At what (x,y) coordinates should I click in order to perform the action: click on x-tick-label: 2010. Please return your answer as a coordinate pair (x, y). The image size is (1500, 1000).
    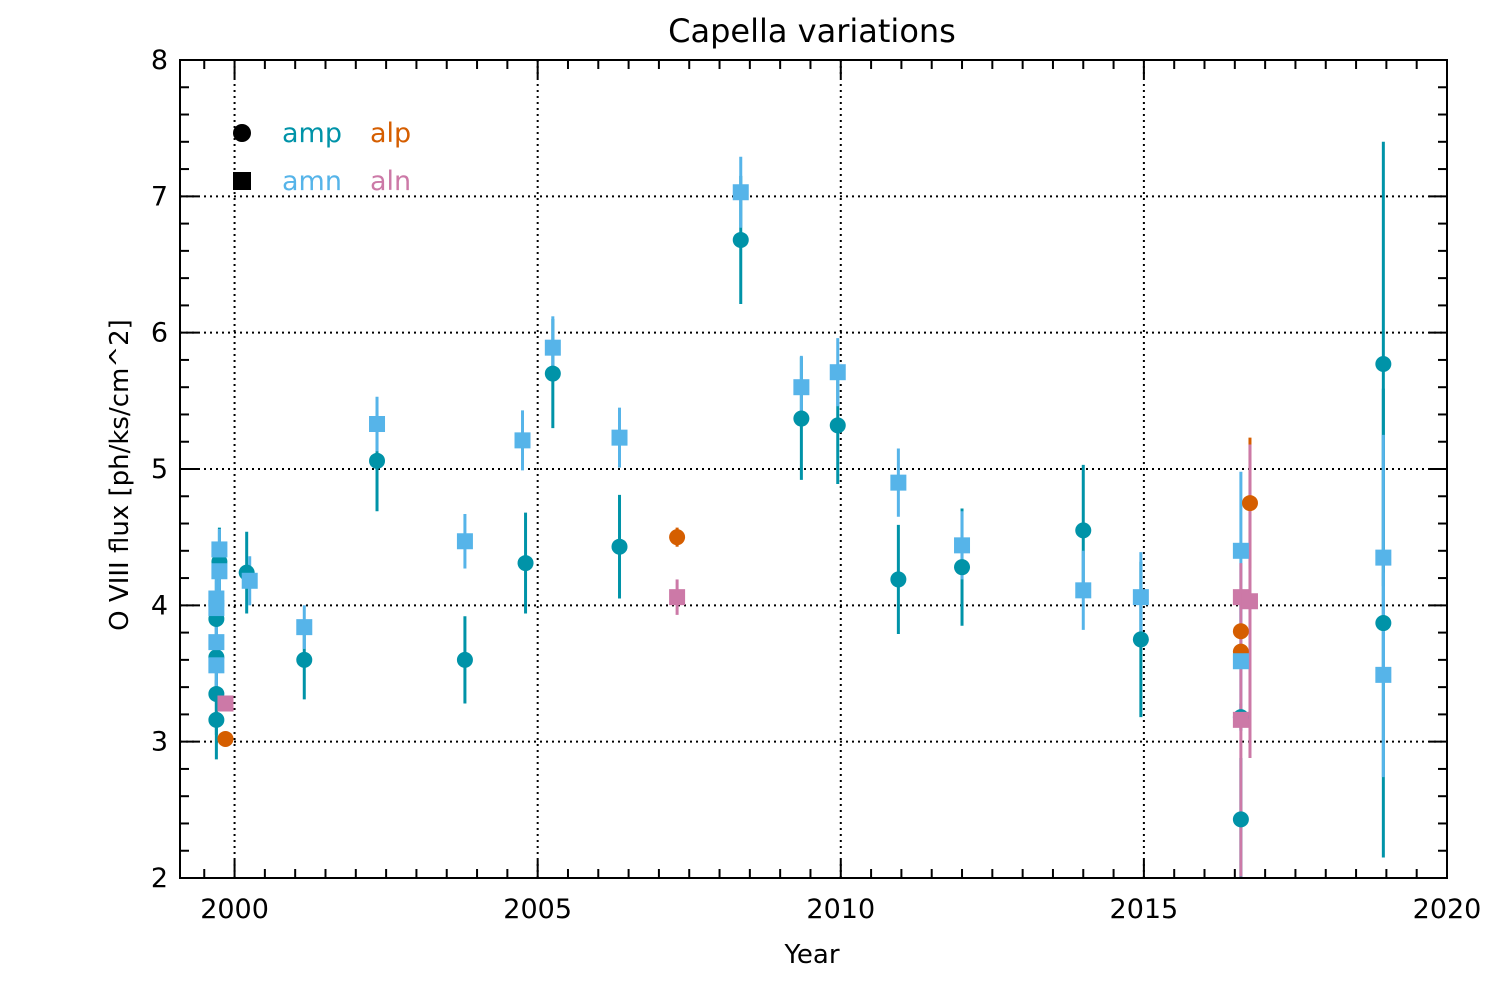
    Looking at the image, I should click on (840, 909).